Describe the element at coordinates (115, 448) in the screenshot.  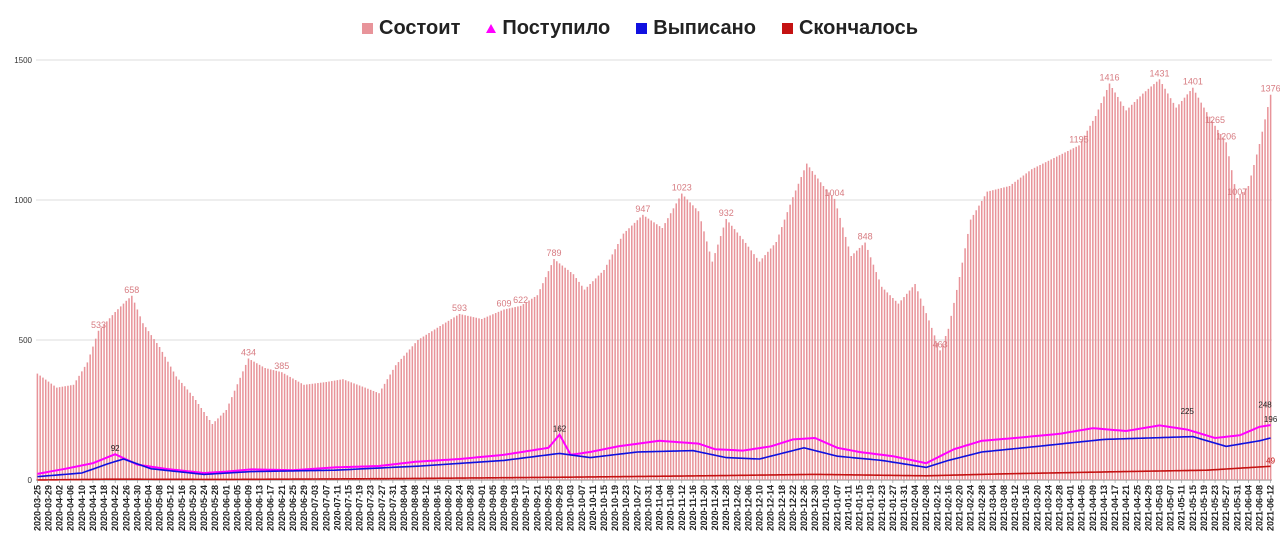
I see `data-label: 92` at that location.